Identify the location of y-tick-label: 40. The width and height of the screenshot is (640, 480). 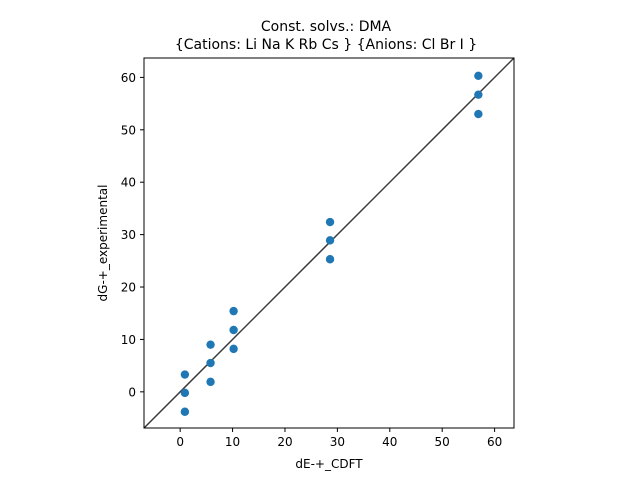
(128, 183).